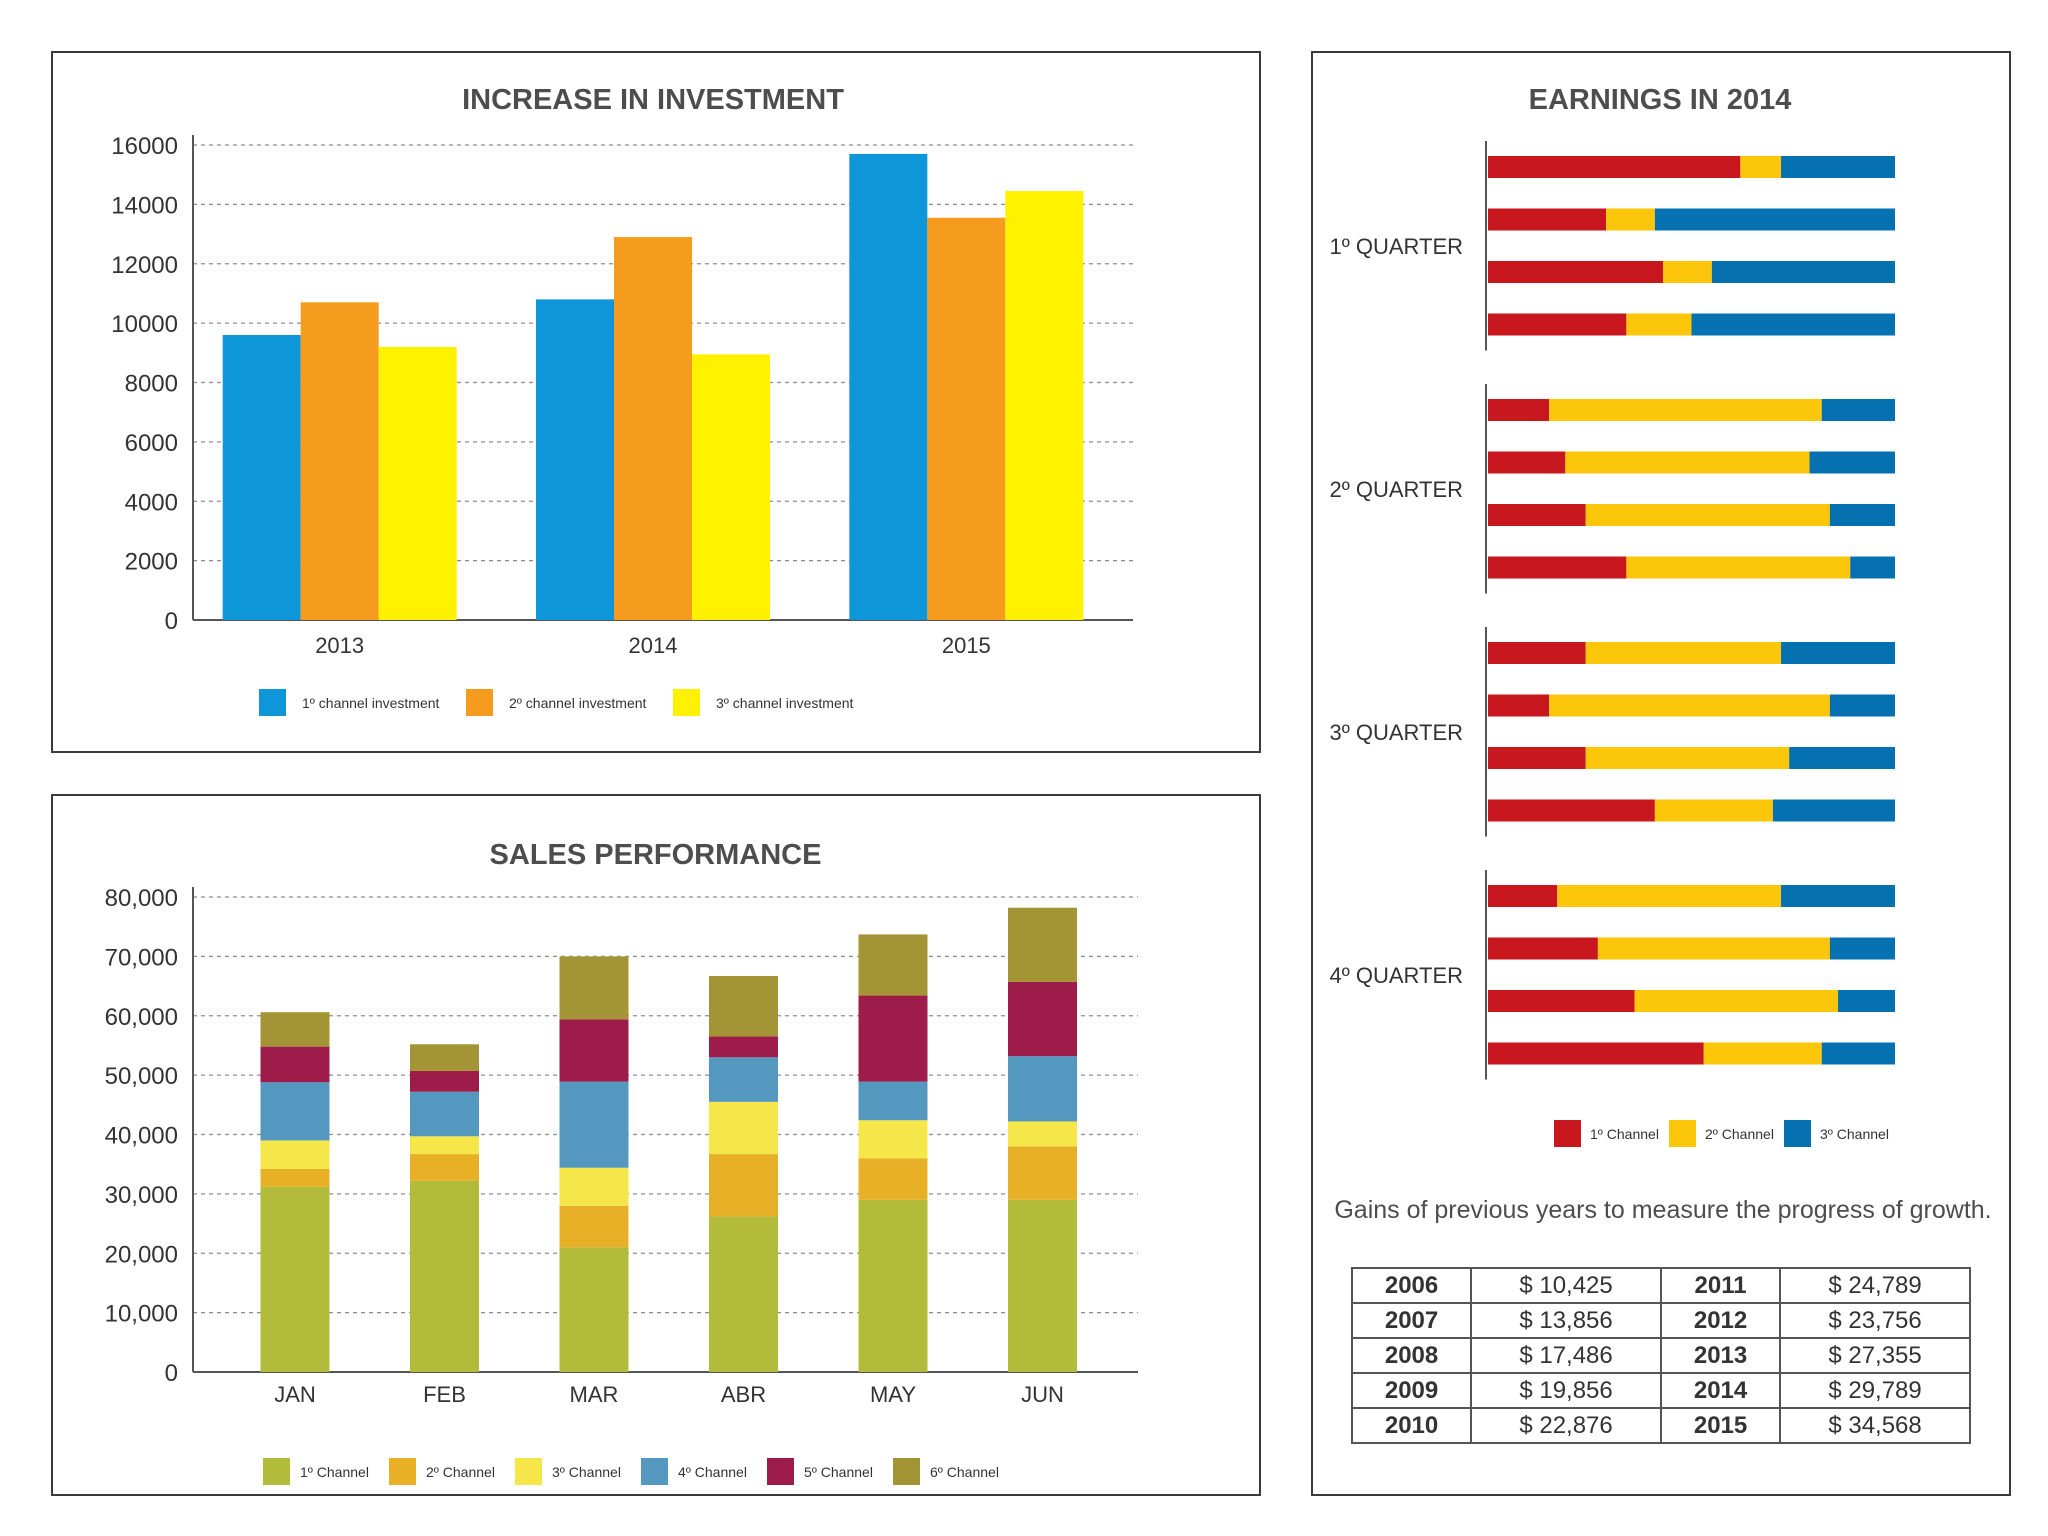  Describe the element at coordinates (1875, 1320) in the screenshot. I see `amount-cell: $ 23,756` at that location.